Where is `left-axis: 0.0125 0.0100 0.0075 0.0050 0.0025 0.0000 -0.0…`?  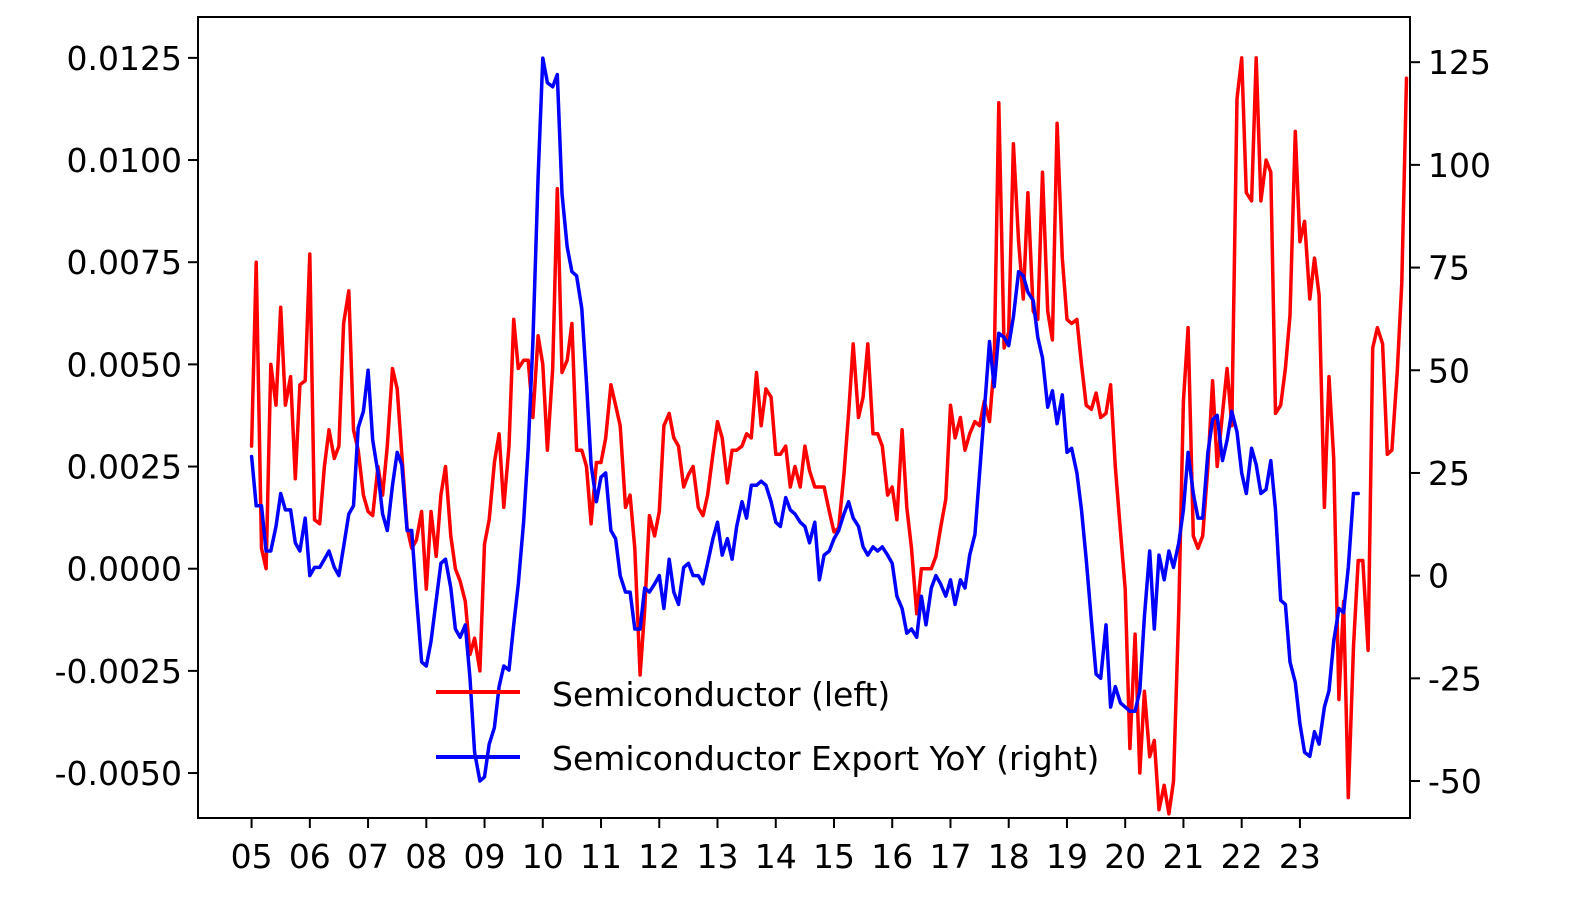 left-axis: 0.0125 0.0100 0.0075 0.0050 0.0025 0.0000 -0.0… is located at coordinates (126, 416).